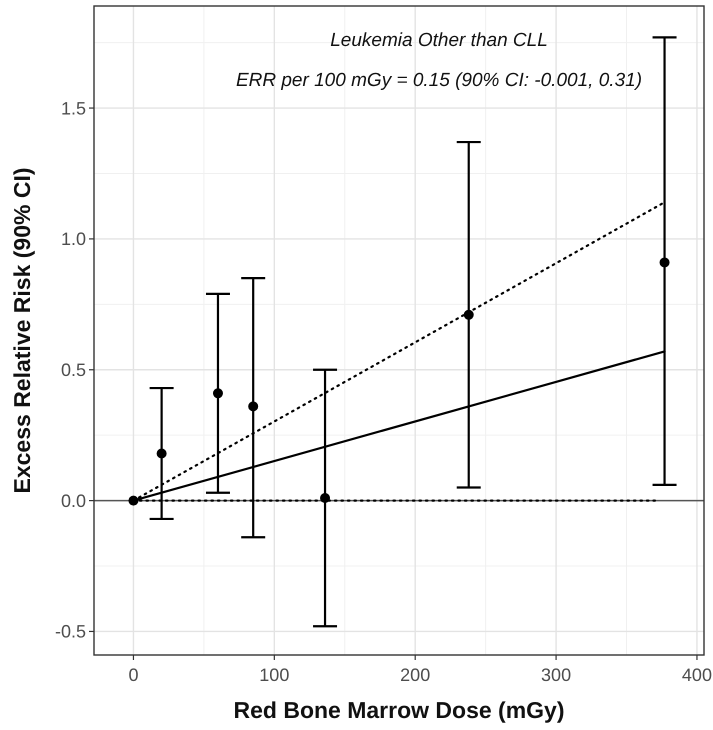 The image size is (713, 730). I want to click on x-tick-label: 200, so click(415, 675).